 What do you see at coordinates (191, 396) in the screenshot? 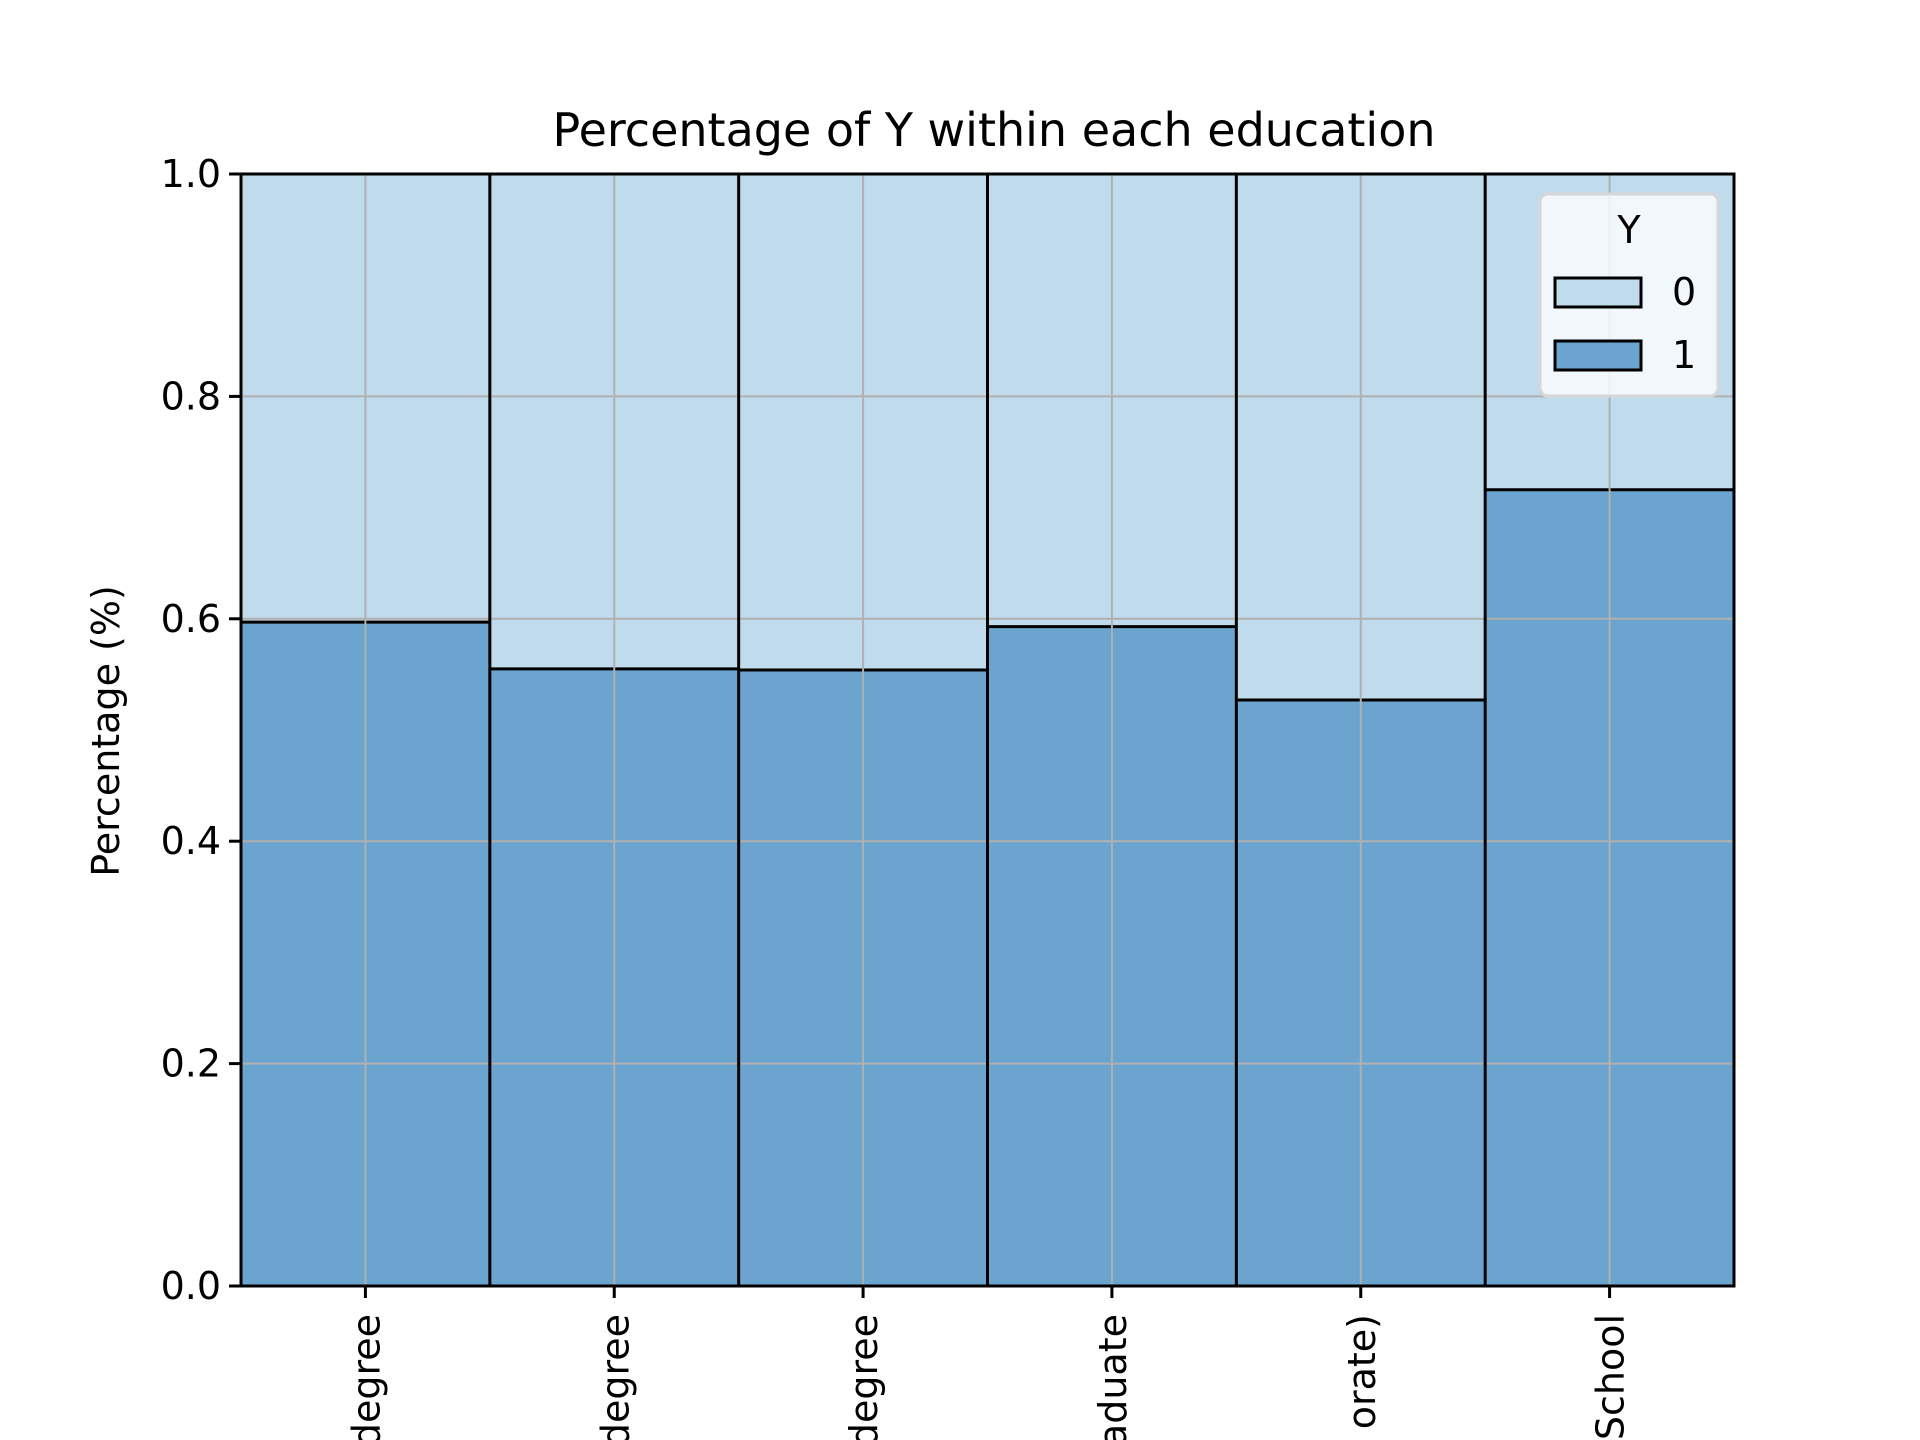
I see `y-tick-label-5: 0.8` at bounding box center [191, 396].